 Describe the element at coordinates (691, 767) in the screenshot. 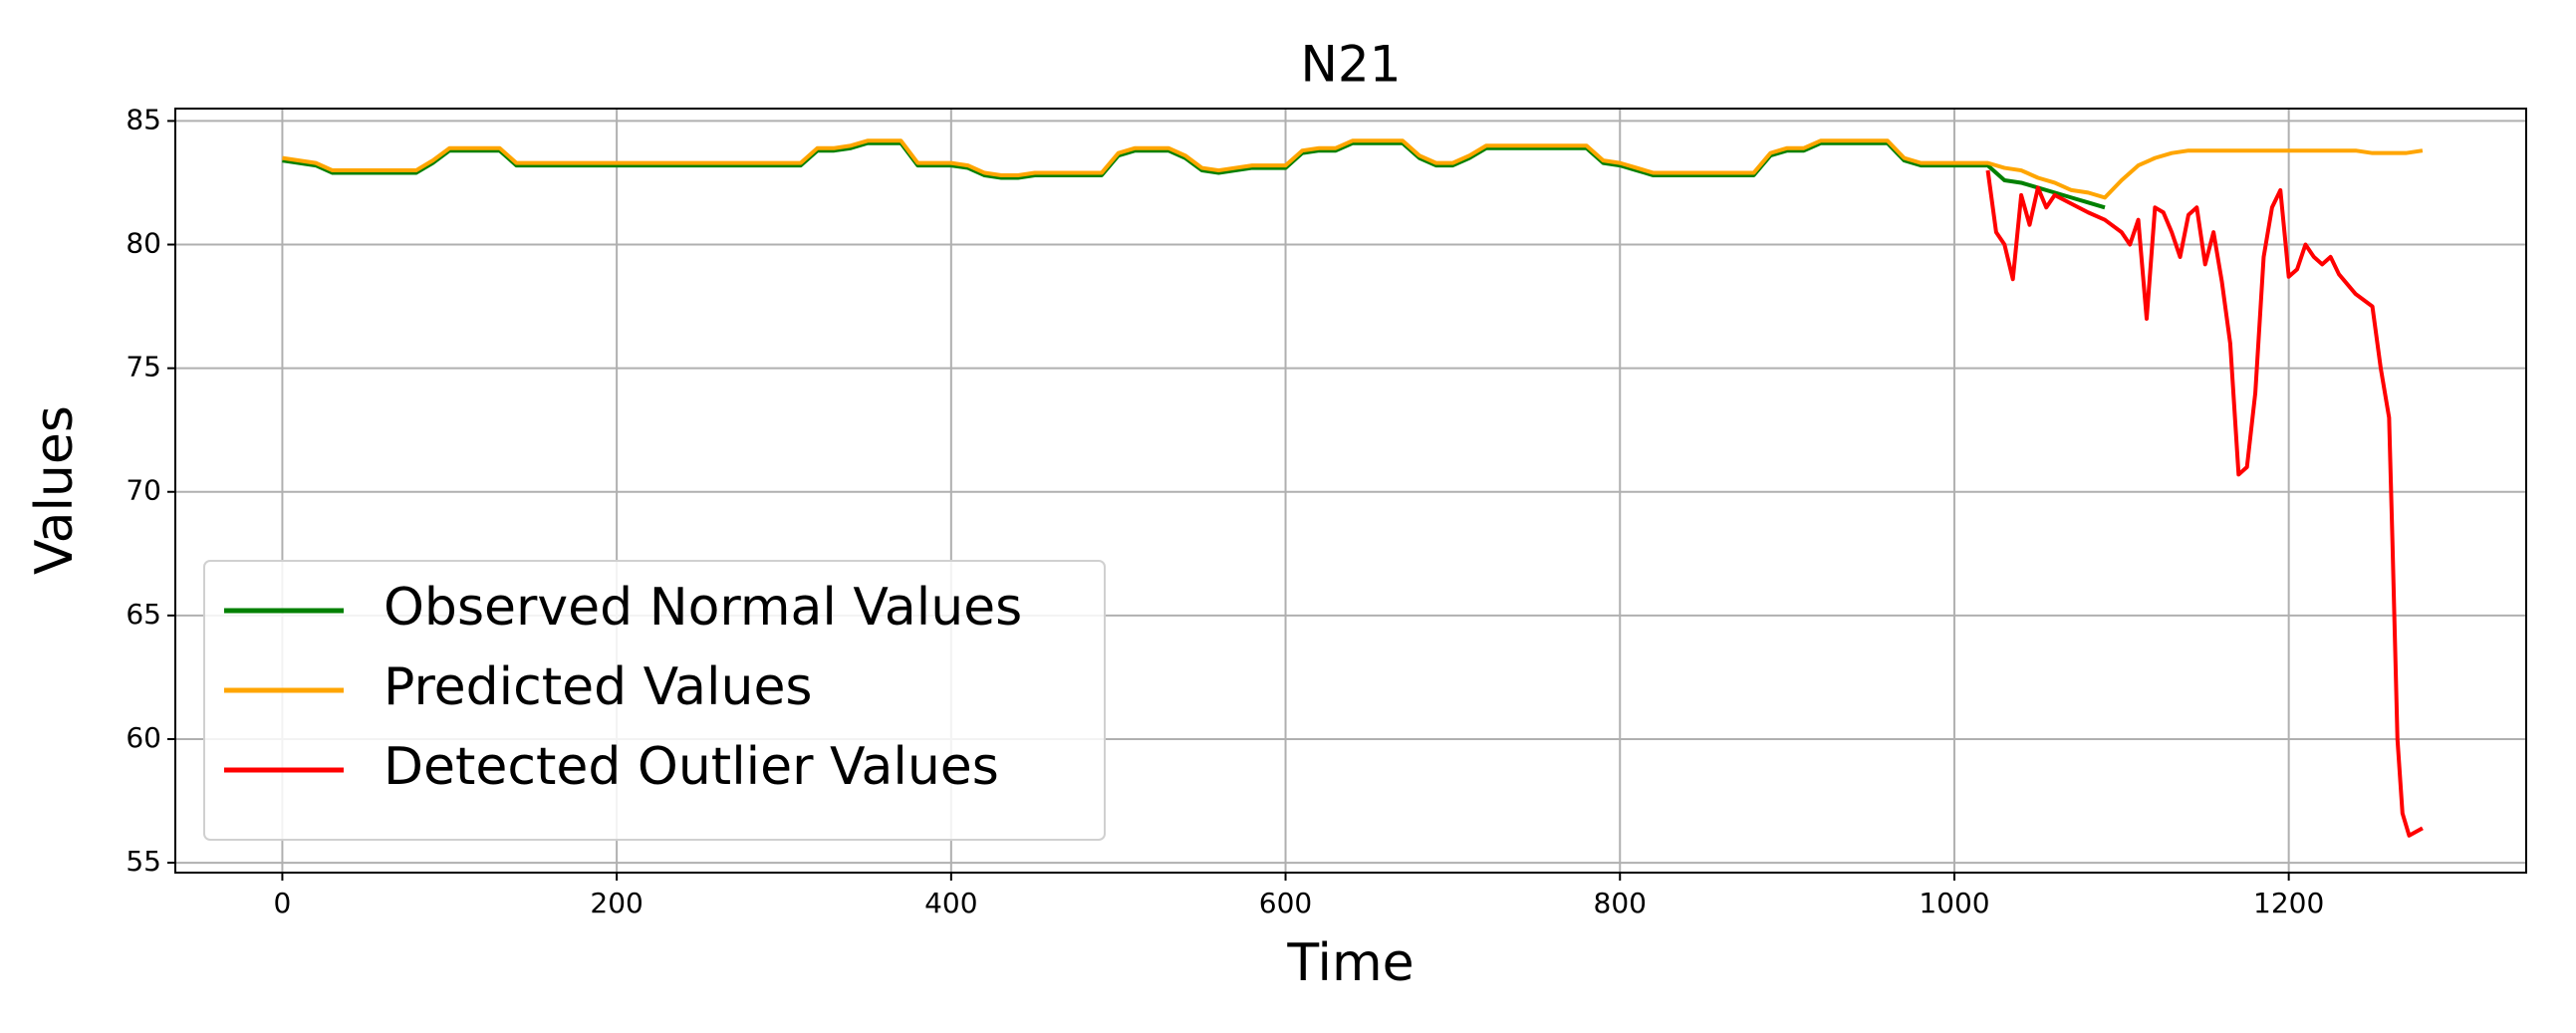

I see `legend-label: Detected Outlier Values` at that location.